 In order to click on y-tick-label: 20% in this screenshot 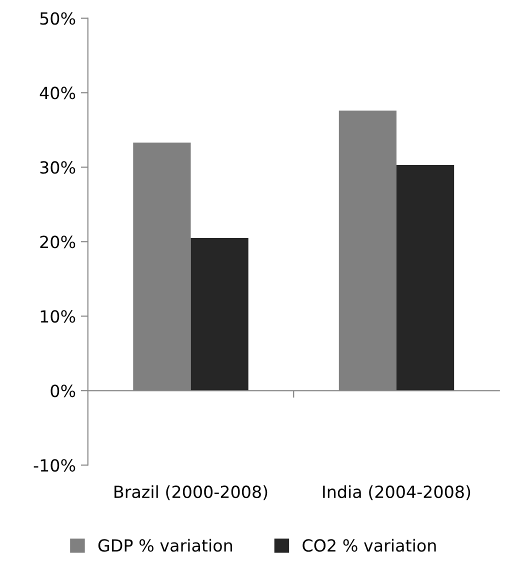, I will do `click(58, 242)`.